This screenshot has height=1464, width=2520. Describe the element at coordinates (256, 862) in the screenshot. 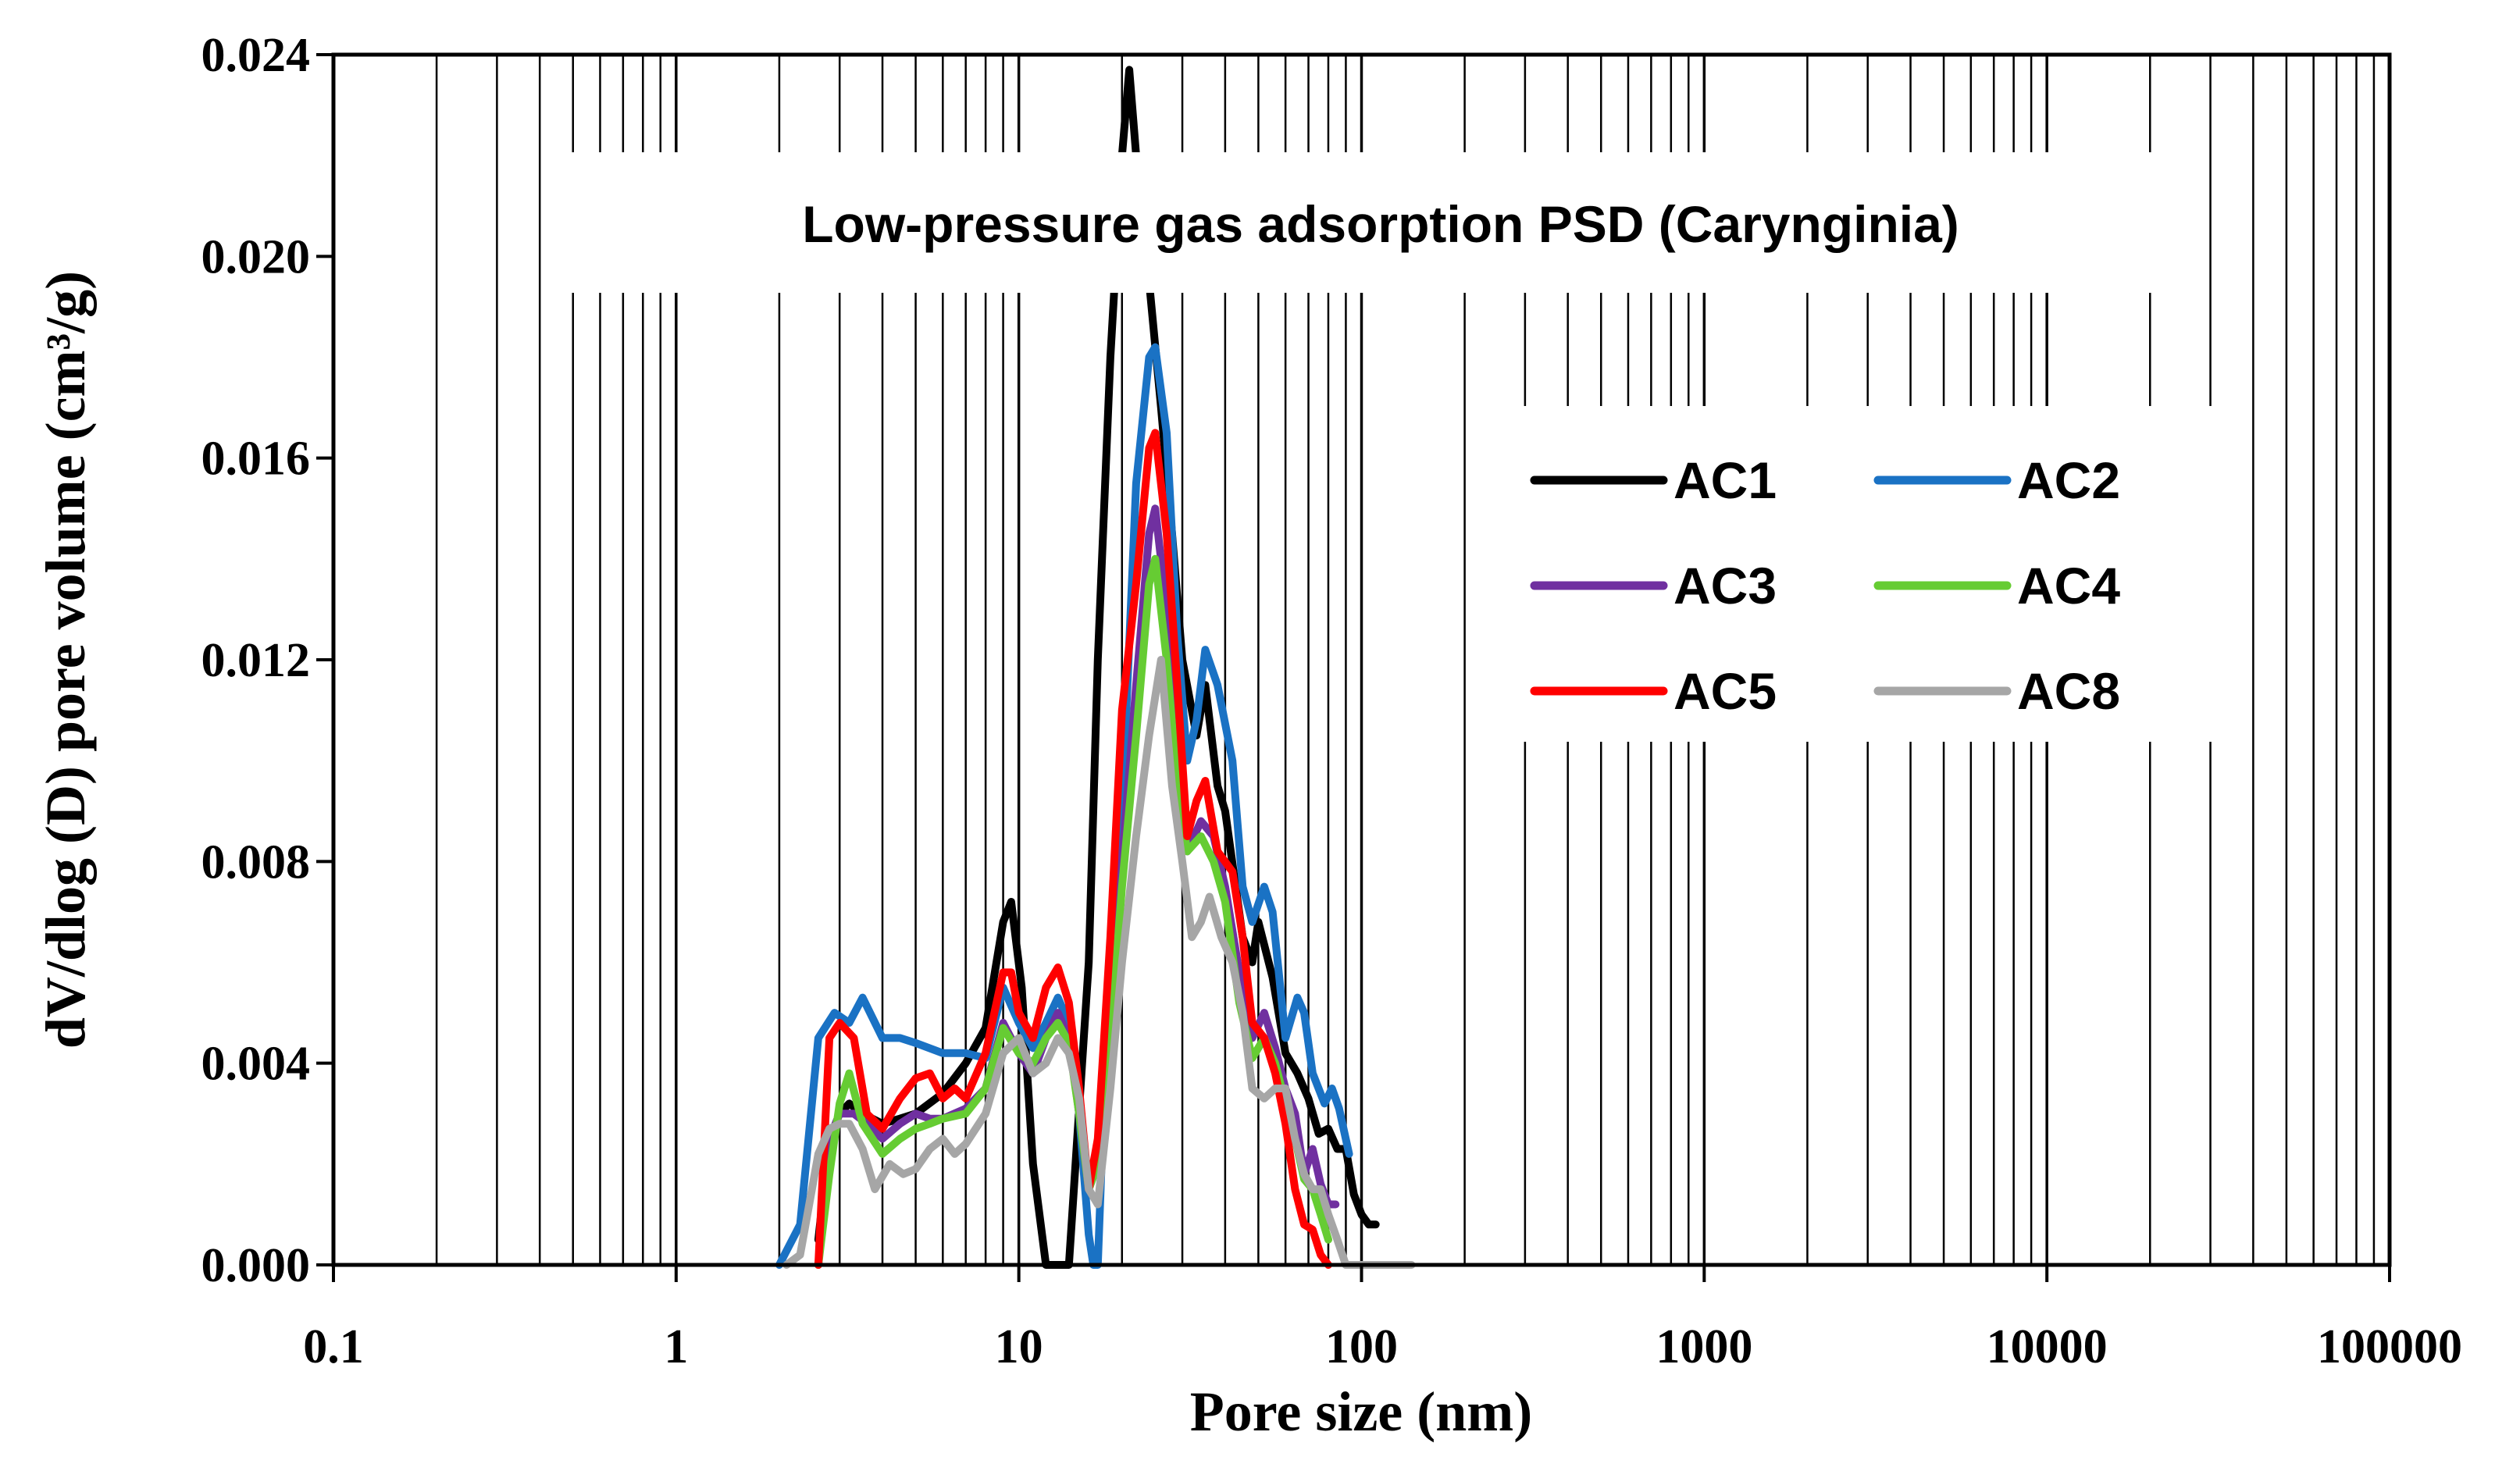

I see `y-tick-label: 0.008` at that location.